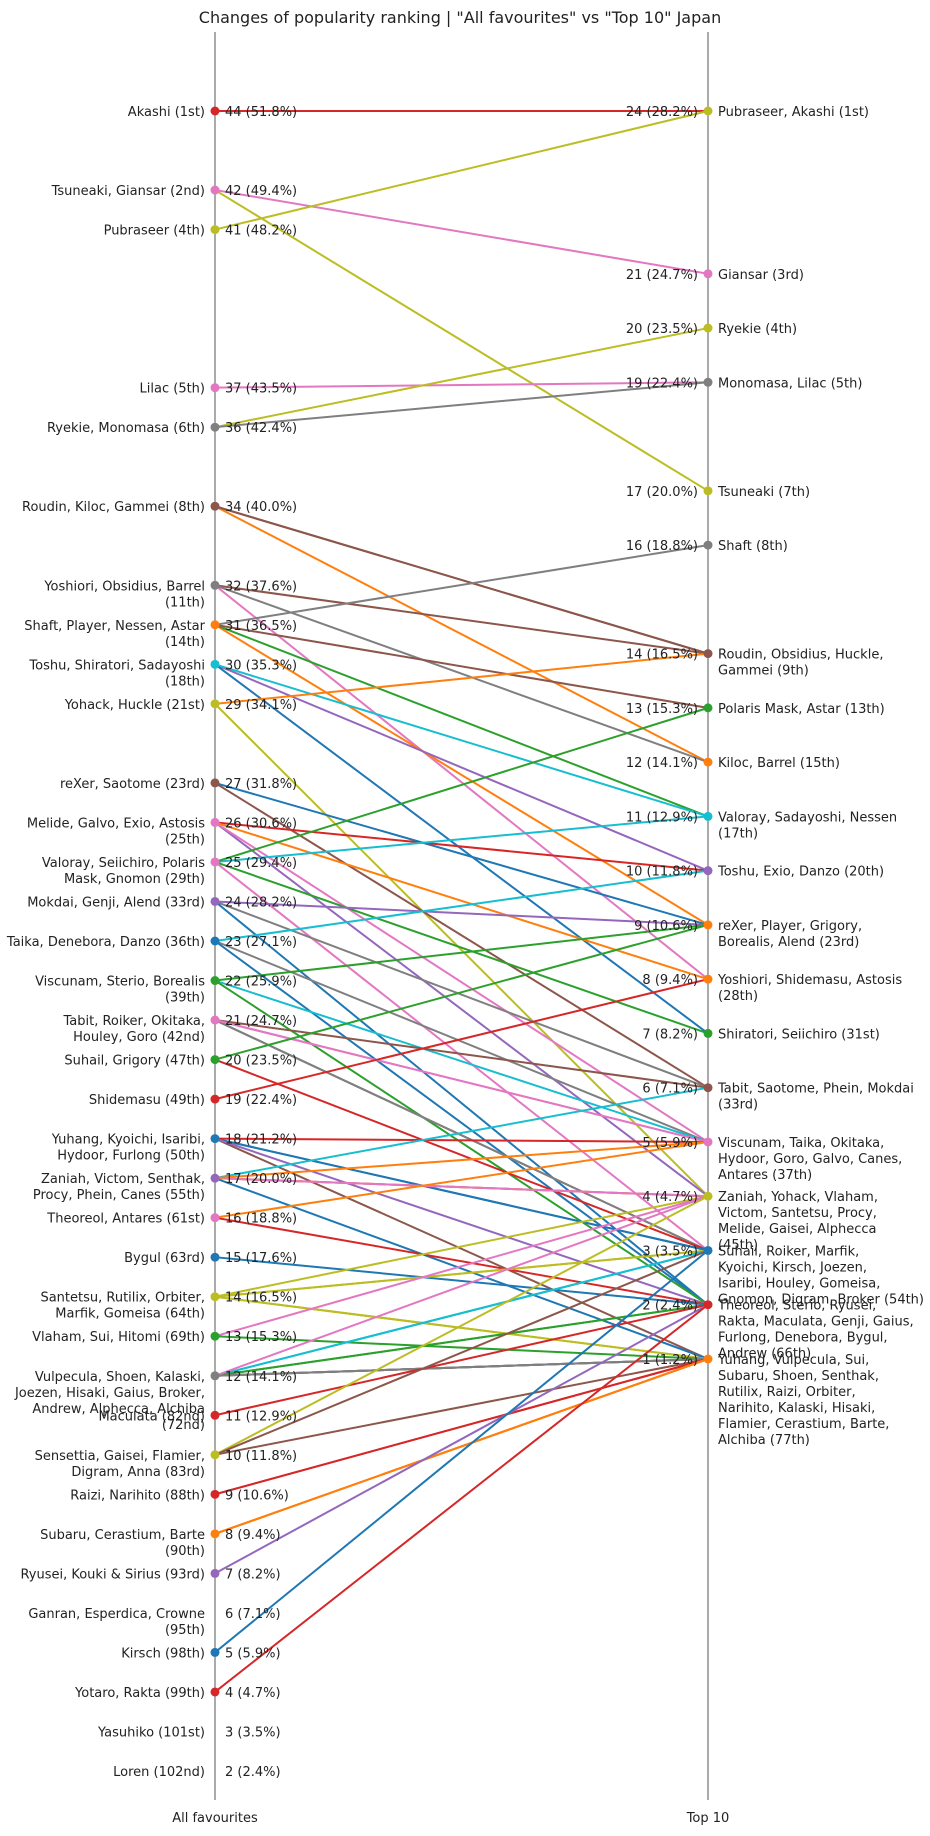  Describe the element at coordinates (809, 980) in the screenshot. I see `right-group-label: Yoshiori, Shidemasu, Astosis` at that location.